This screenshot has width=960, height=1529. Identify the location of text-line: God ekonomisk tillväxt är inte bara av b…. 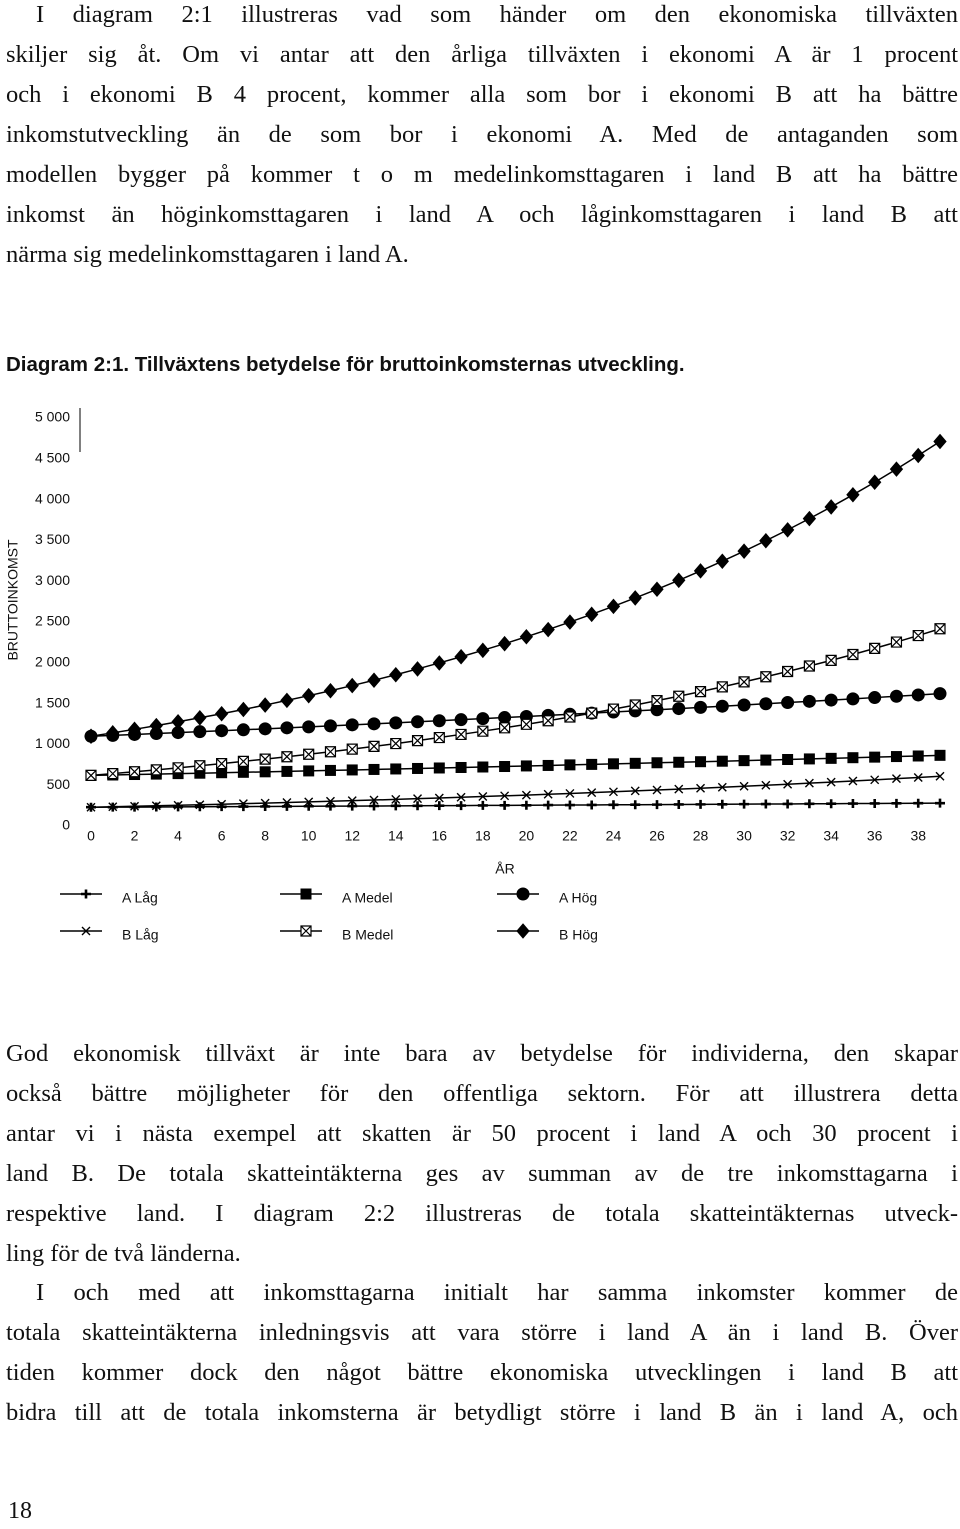
(482, 1053).